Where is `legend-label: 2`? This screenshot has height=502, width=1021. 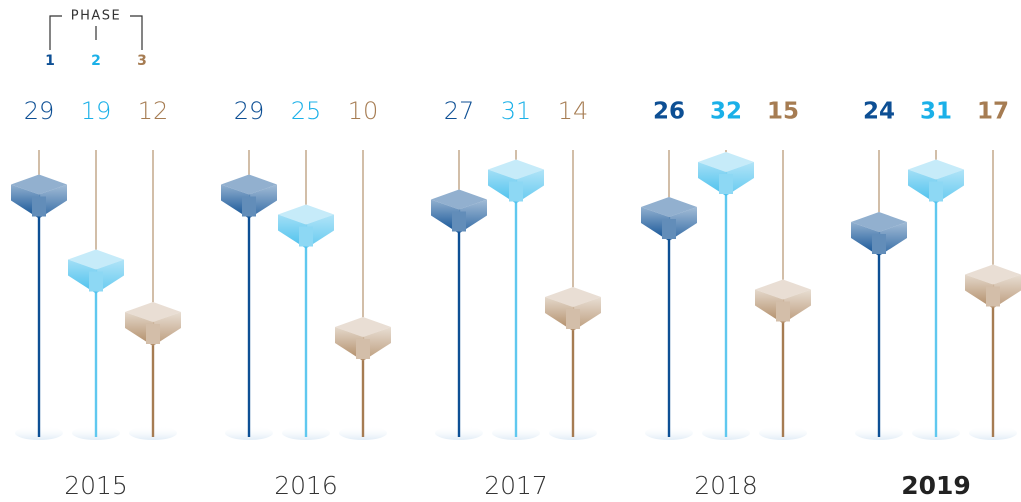 legend-label: 2 is located at coordinates (96, 61).